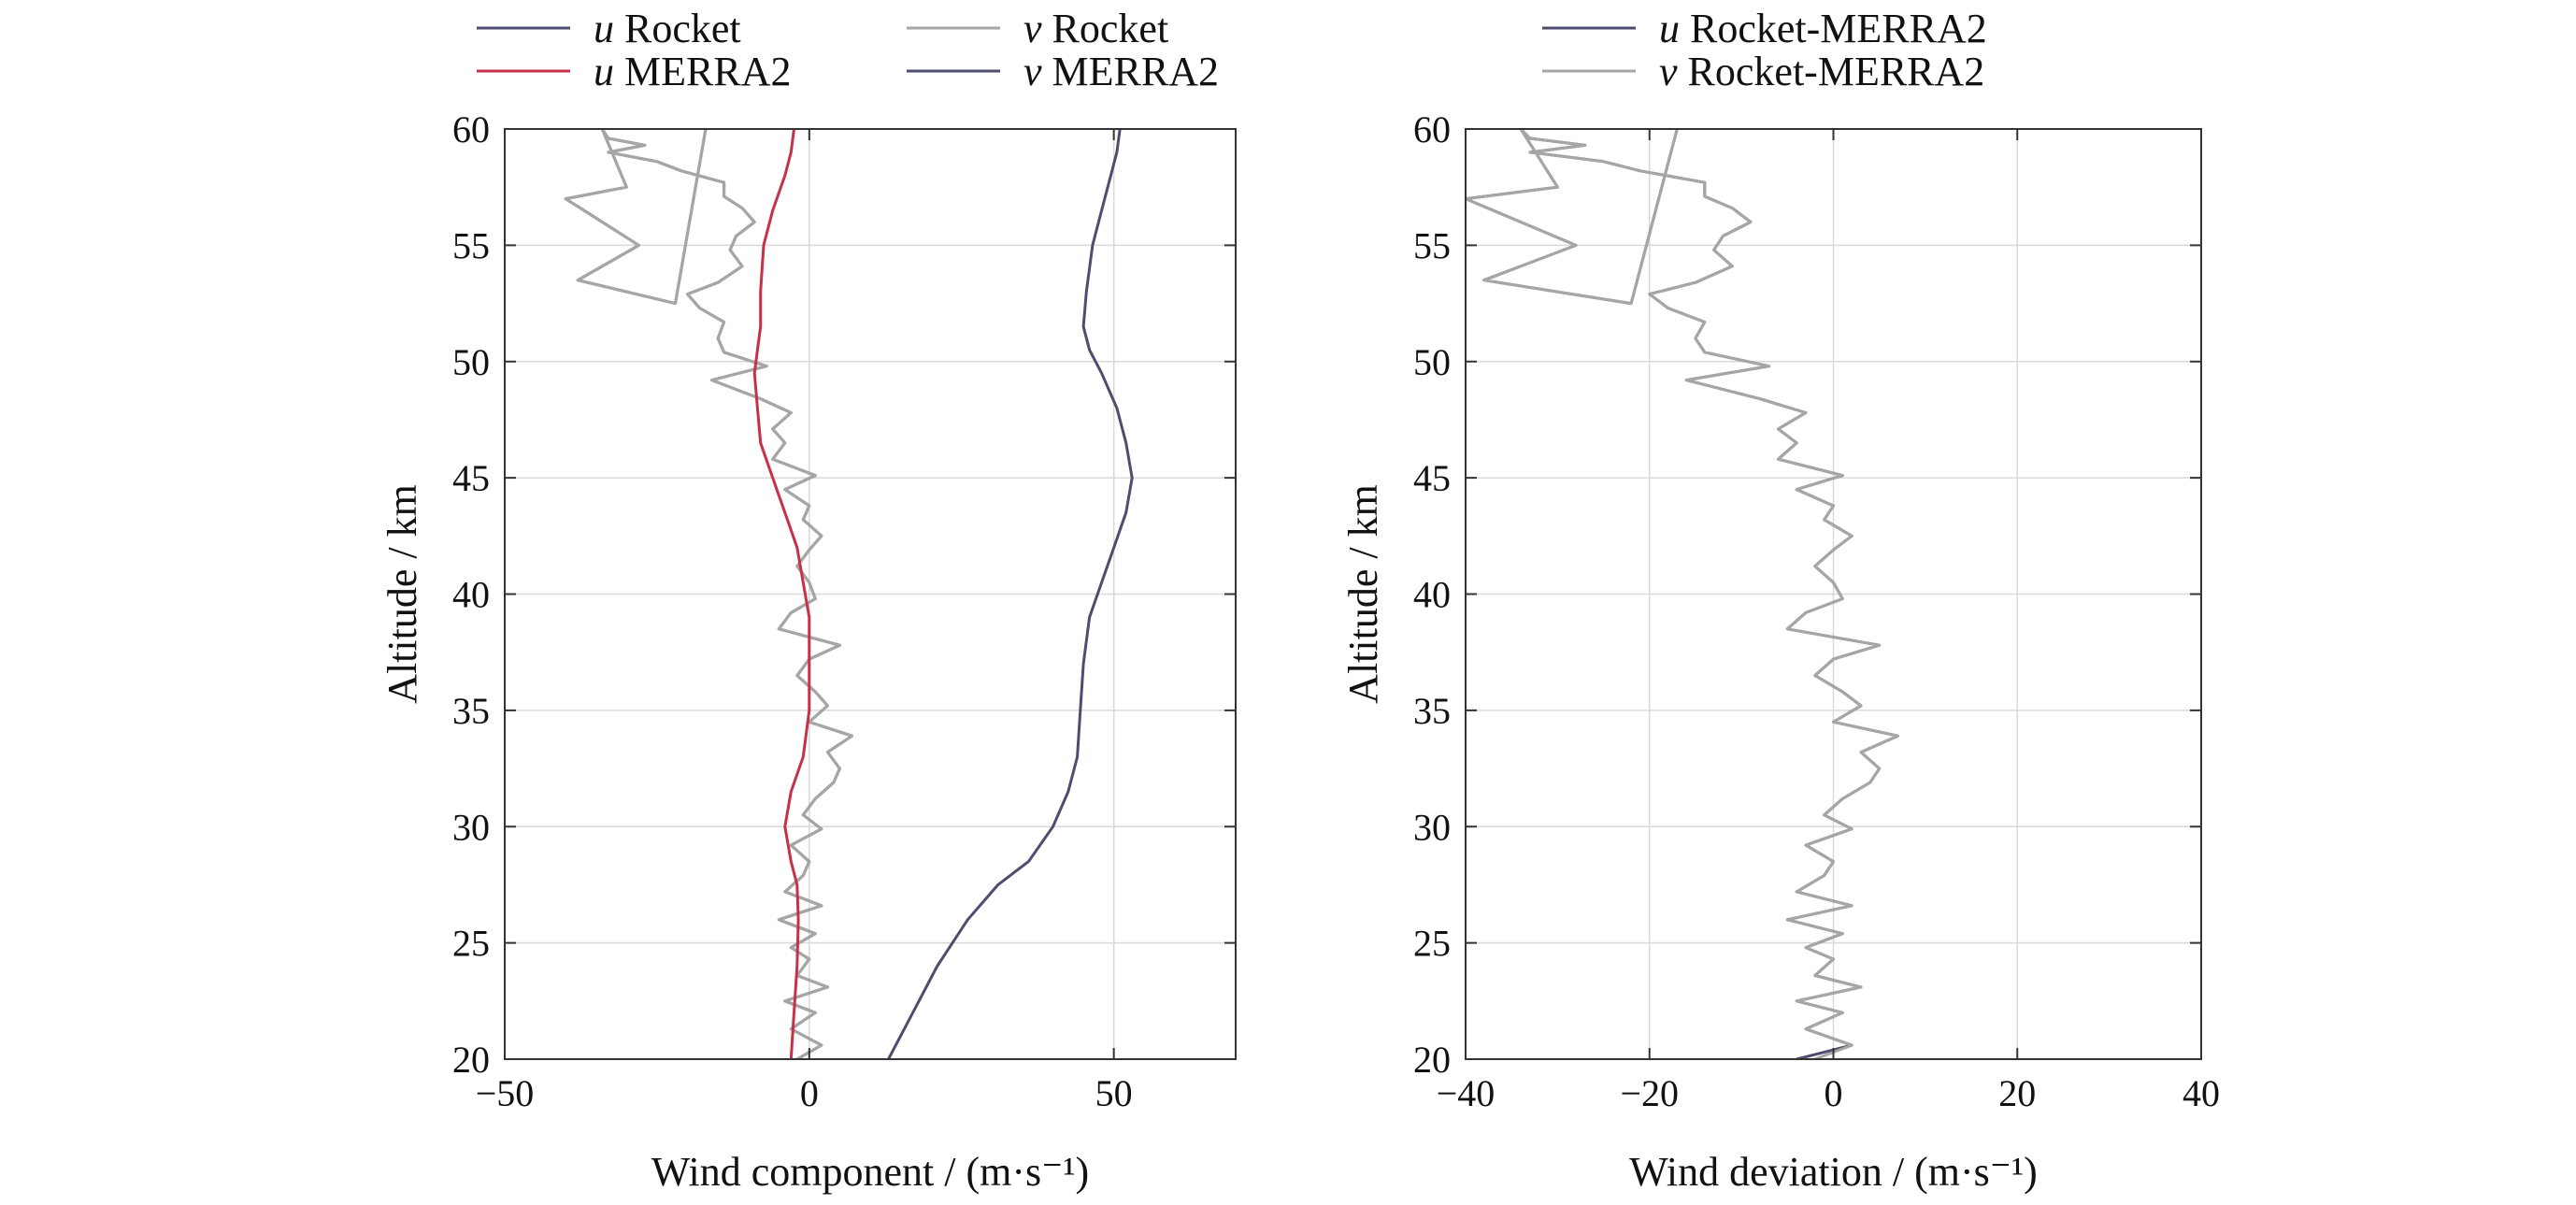  Describe the element at coordinates (870, 1172) in the screenshot. I see `x-axis-title: Wind component / (m·s⁻¹)` at that location.